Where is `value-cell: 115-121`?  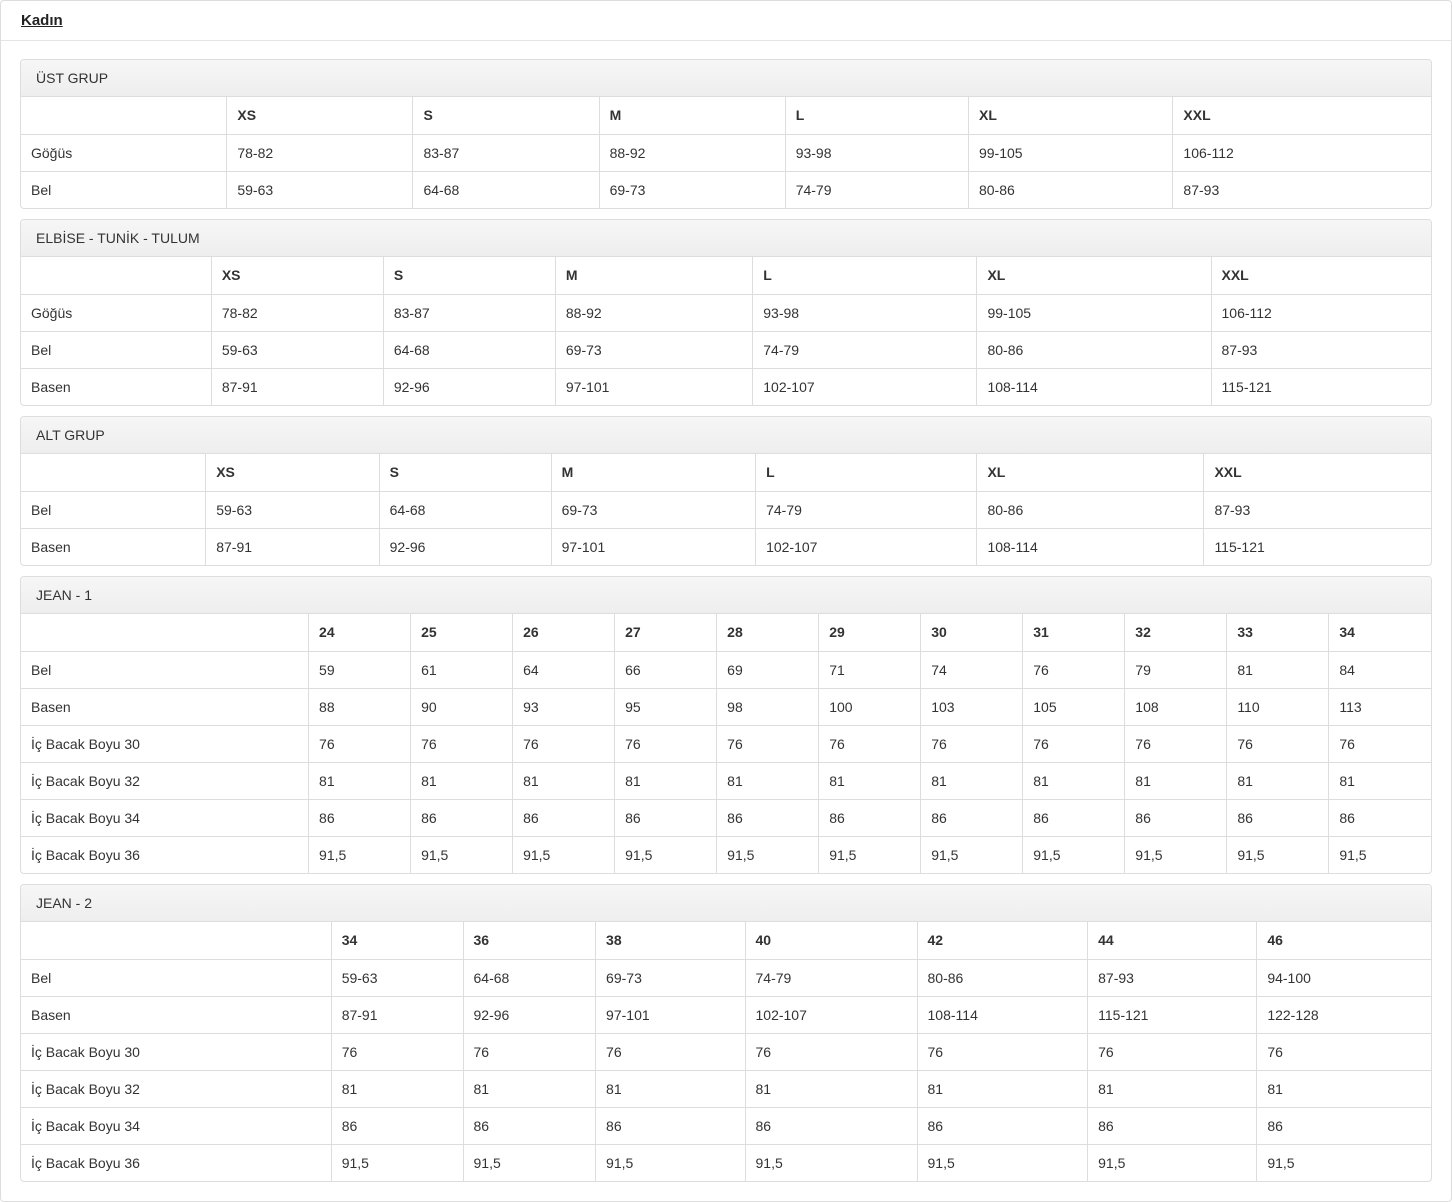 value-cell: 115-121 is located at coordinates (1172, 1014).